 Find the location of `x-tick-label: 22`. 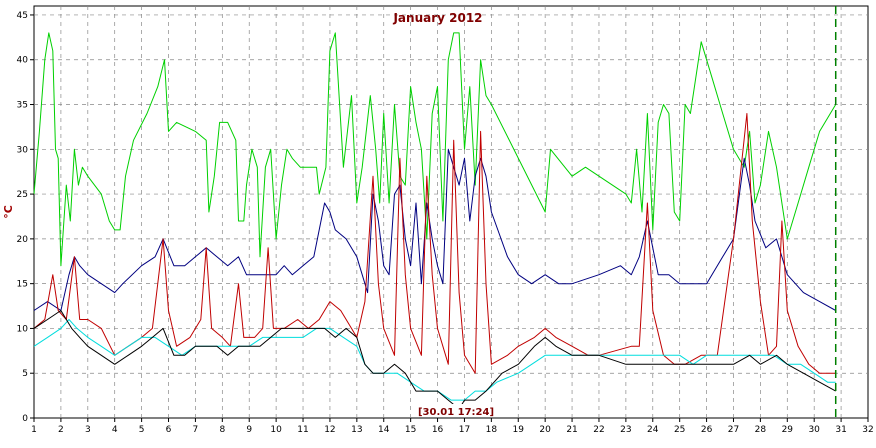

x-tick-label: 22 is located at coordinates (598, 430).